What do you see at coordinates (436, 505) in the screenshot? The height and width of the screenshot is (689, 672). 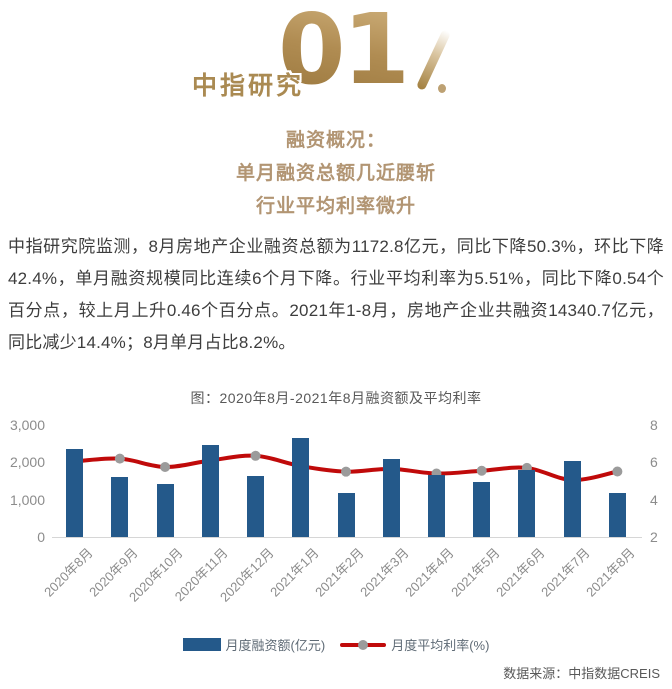 I see `bar-2021年4月` at bounding box center [436, 505].